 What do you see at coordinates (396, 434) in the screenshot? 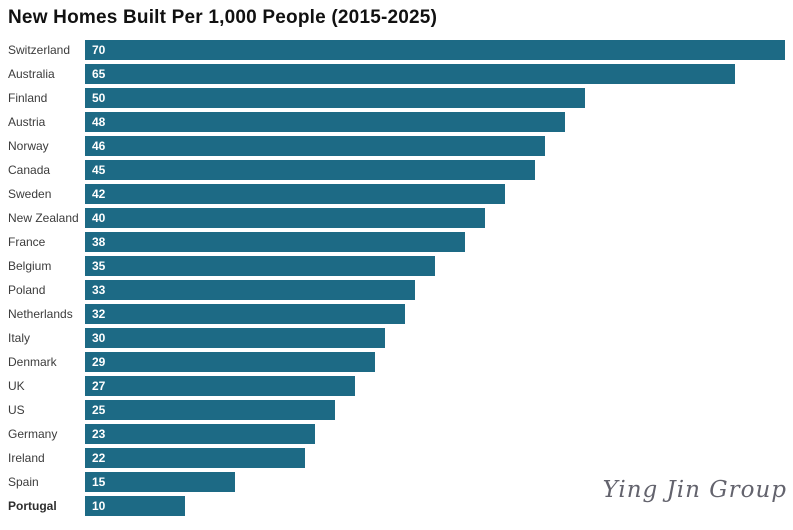
I see `bar-row: Germany 23` at bounding box center [396, 434].